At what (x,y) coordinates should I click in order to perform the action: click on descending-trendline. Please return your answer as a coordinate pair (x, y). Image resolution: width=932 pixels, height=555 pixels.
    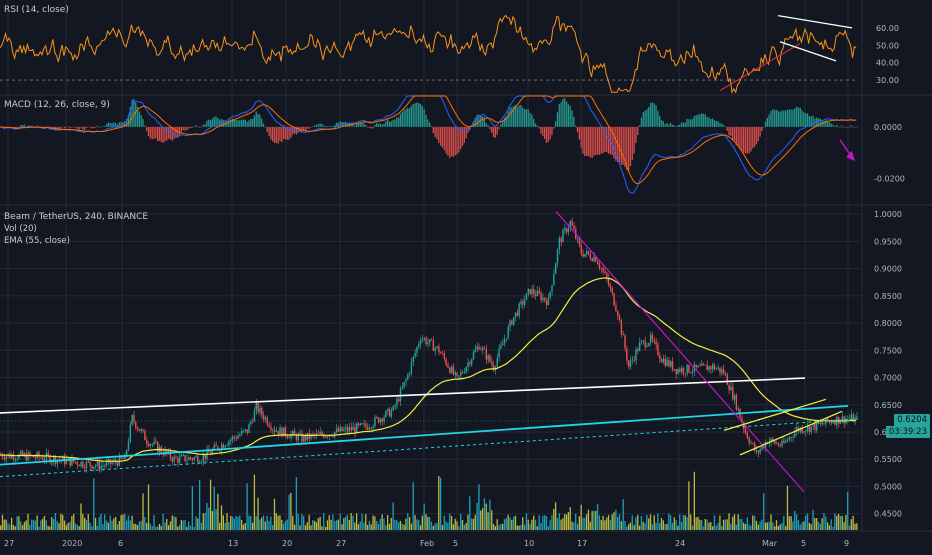
    Looking at the image, I should click on (680, 352).